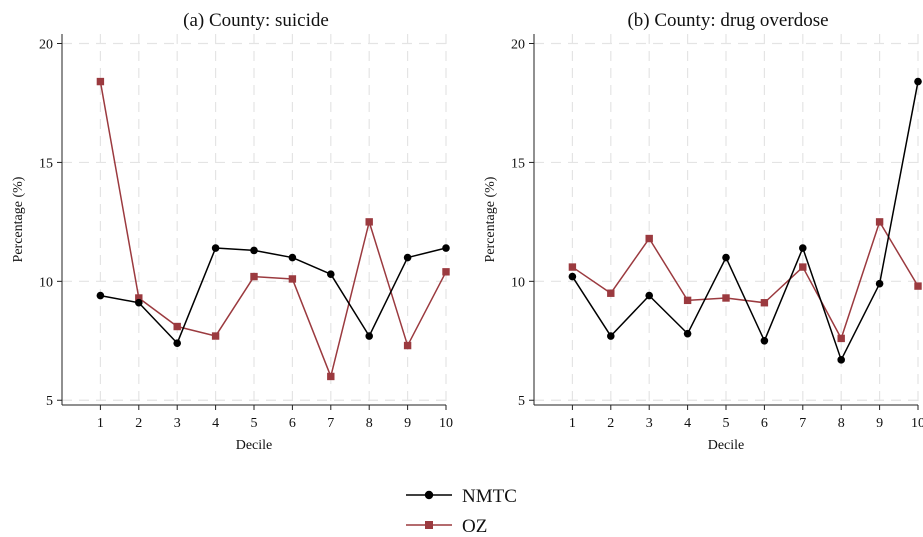 This screenshot has height=537, width=923. What do you see at coordinates (461, 511) in the screenshot?
I see `legend: NMTC OZ` at bounding box center [461, 511].